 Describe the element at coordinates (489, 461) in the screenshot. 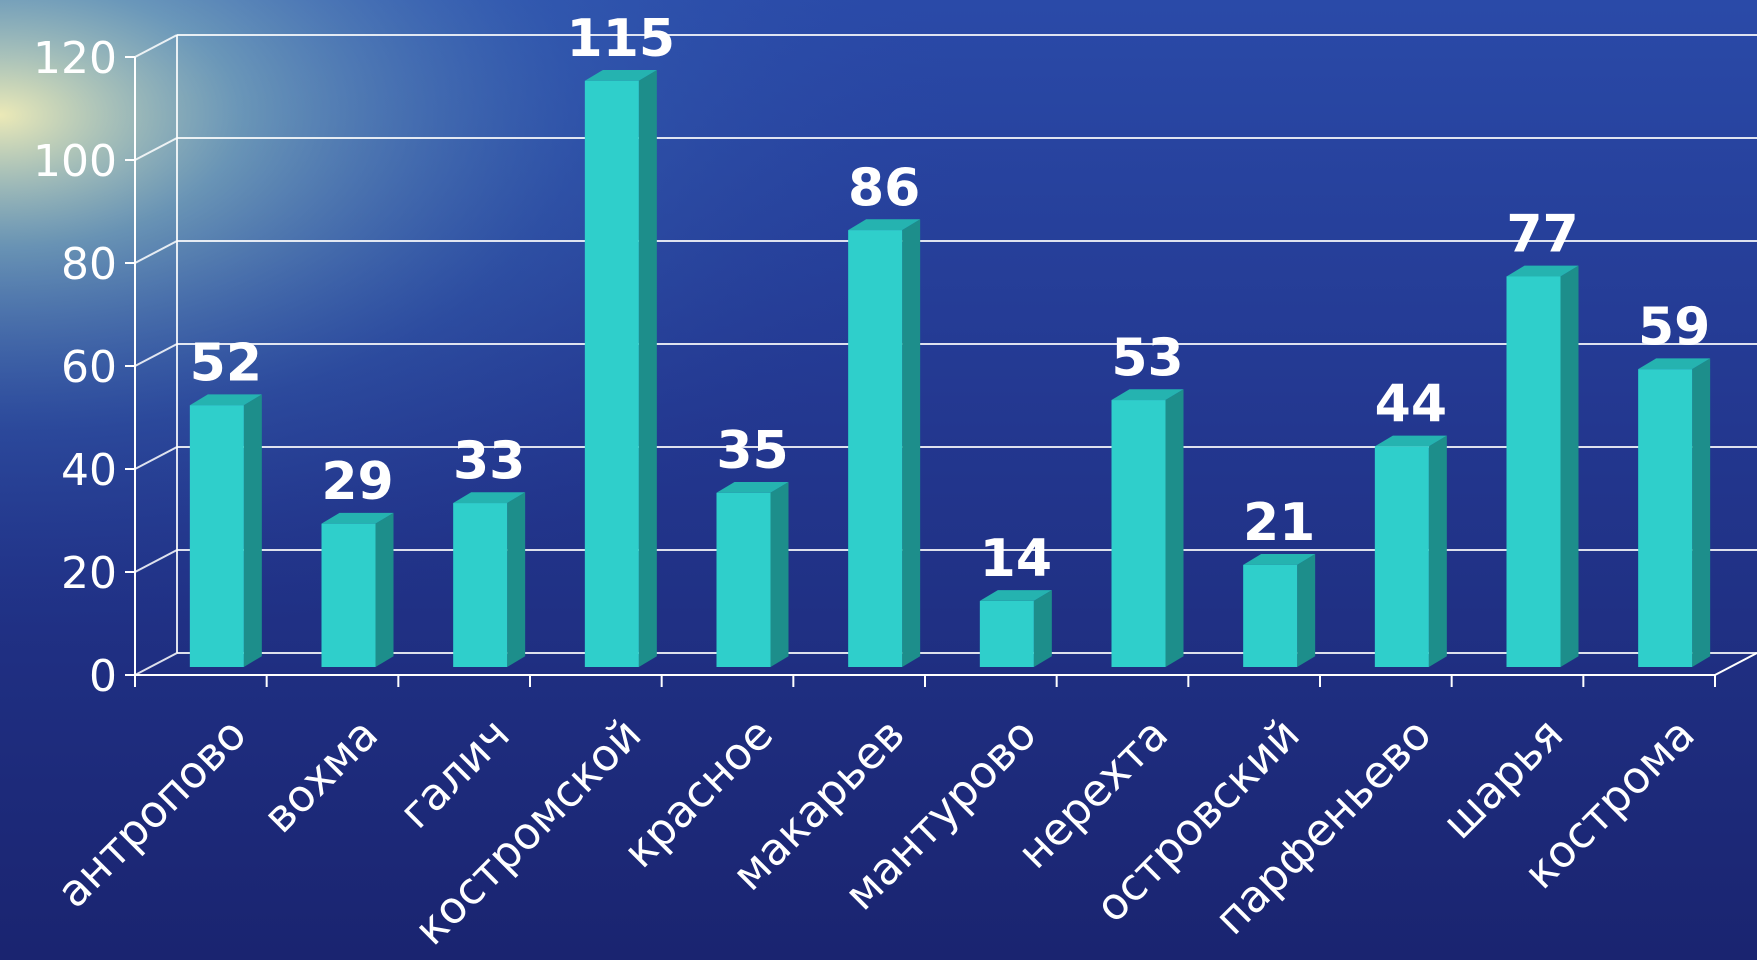

I see `data-label: 33` at that location.